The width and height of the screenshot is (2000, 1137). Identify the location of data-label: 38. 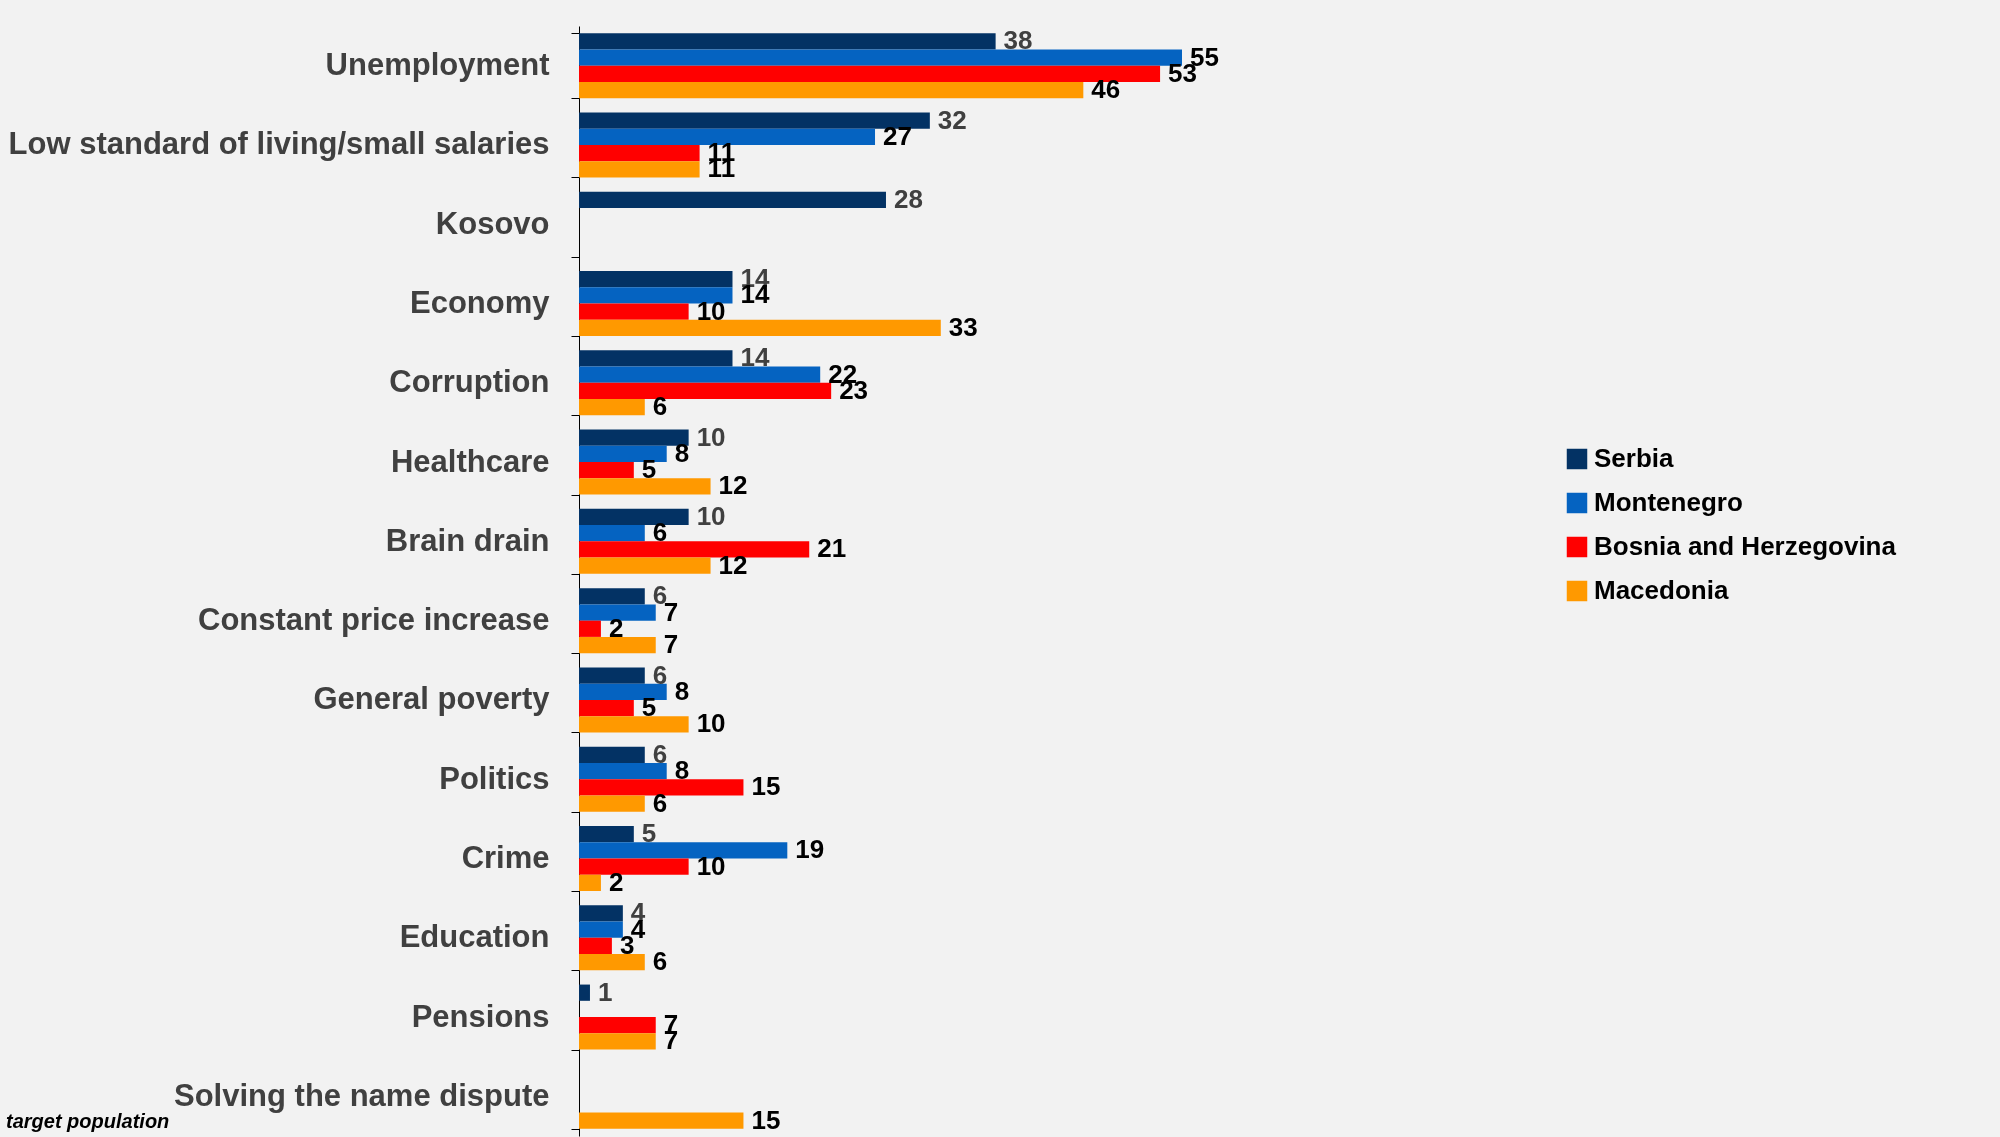
(1018, 40).